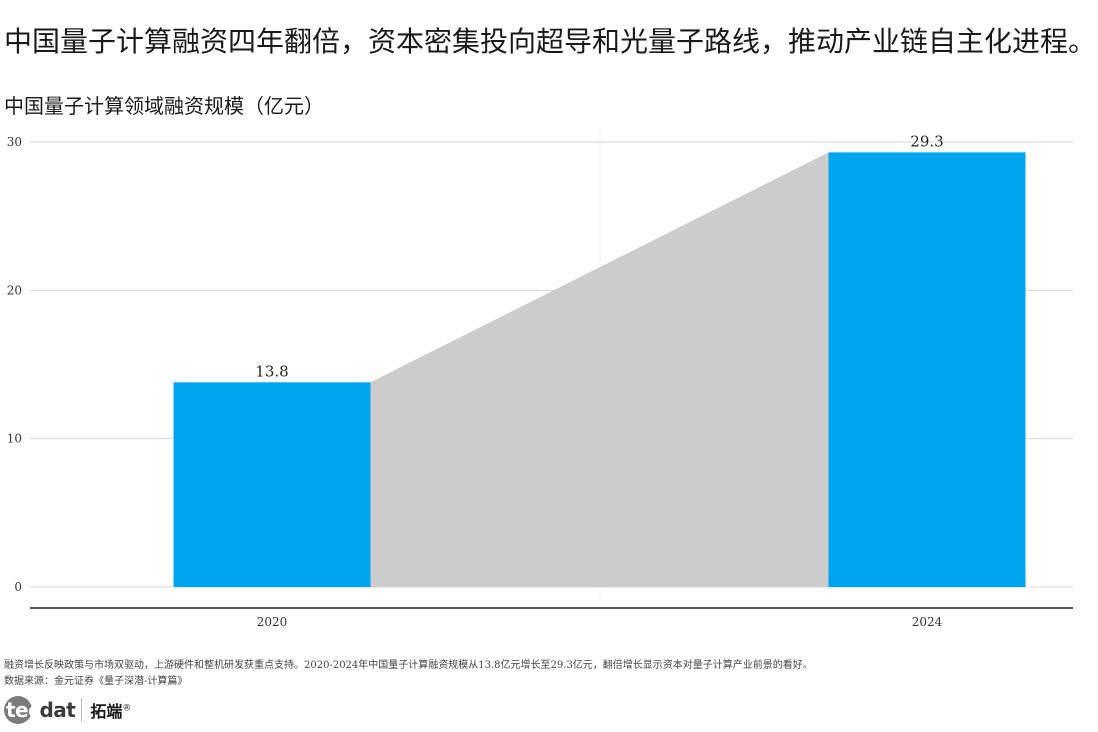 The height and width of the screenshot is (732, 1098). Describe the element at coordinates (271, 371) in the screenshot. I see `data-label: 13.8` at that location.